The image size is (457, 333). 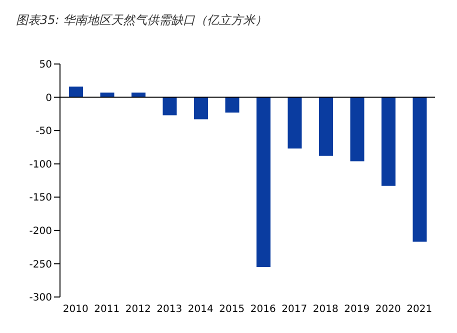 What do you see at coordinates (44, 132) in the screenshot?
I see `y-tick-label: -50` at bounding box center [44, 132].